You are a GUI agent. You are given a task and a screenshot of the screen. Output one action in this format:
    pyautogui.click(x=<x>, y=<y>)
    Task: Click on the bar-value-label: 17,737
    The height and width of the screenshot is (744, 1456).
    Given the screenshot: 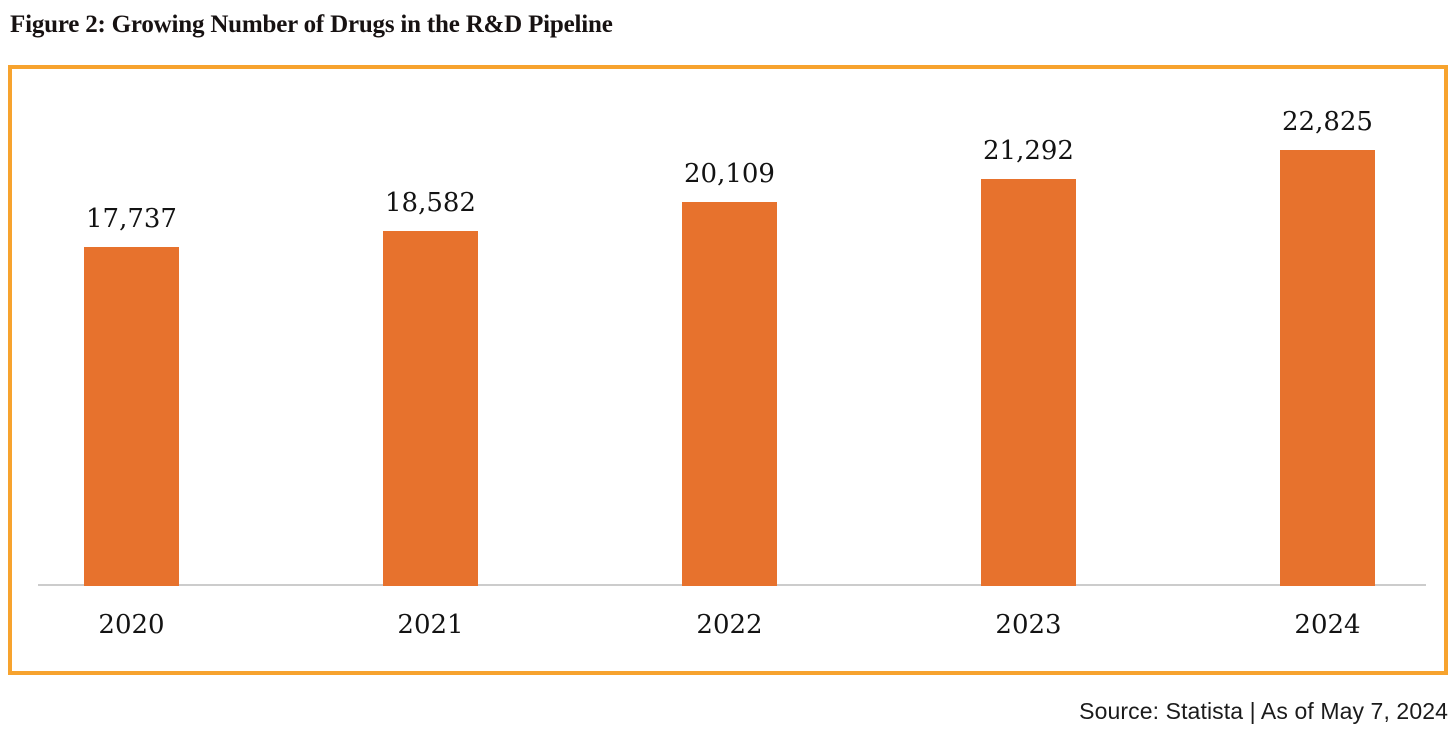 What is the action you would take?
    pyautogui.click(x=131, y=219)
    